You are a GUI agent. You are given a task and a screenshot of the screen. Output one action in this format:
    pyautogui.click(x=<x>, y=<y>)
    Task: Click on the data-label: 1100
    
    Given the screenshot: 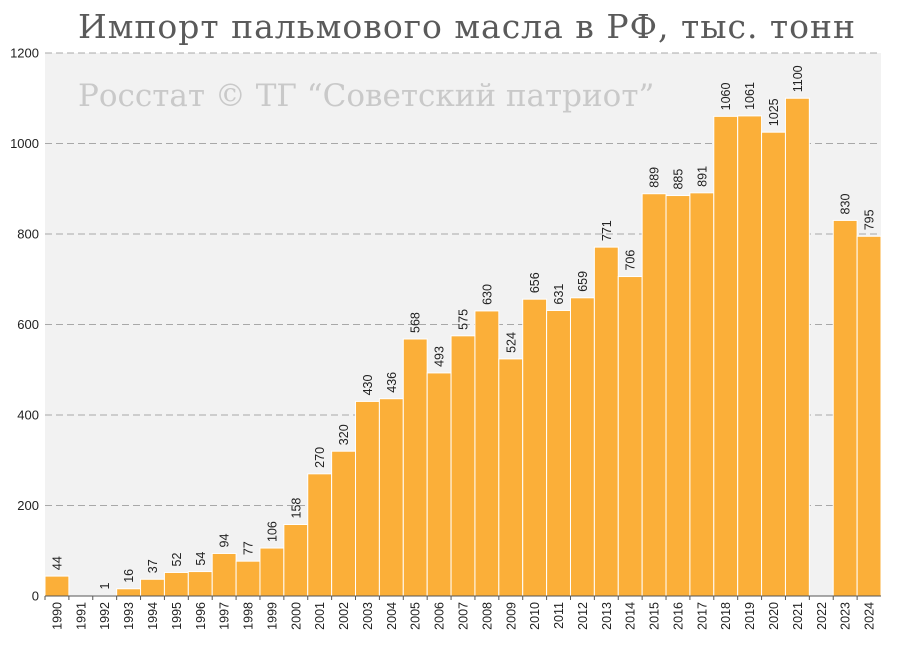 What is the action you would take?
    pyautogui.click(x=798, y=78)
    